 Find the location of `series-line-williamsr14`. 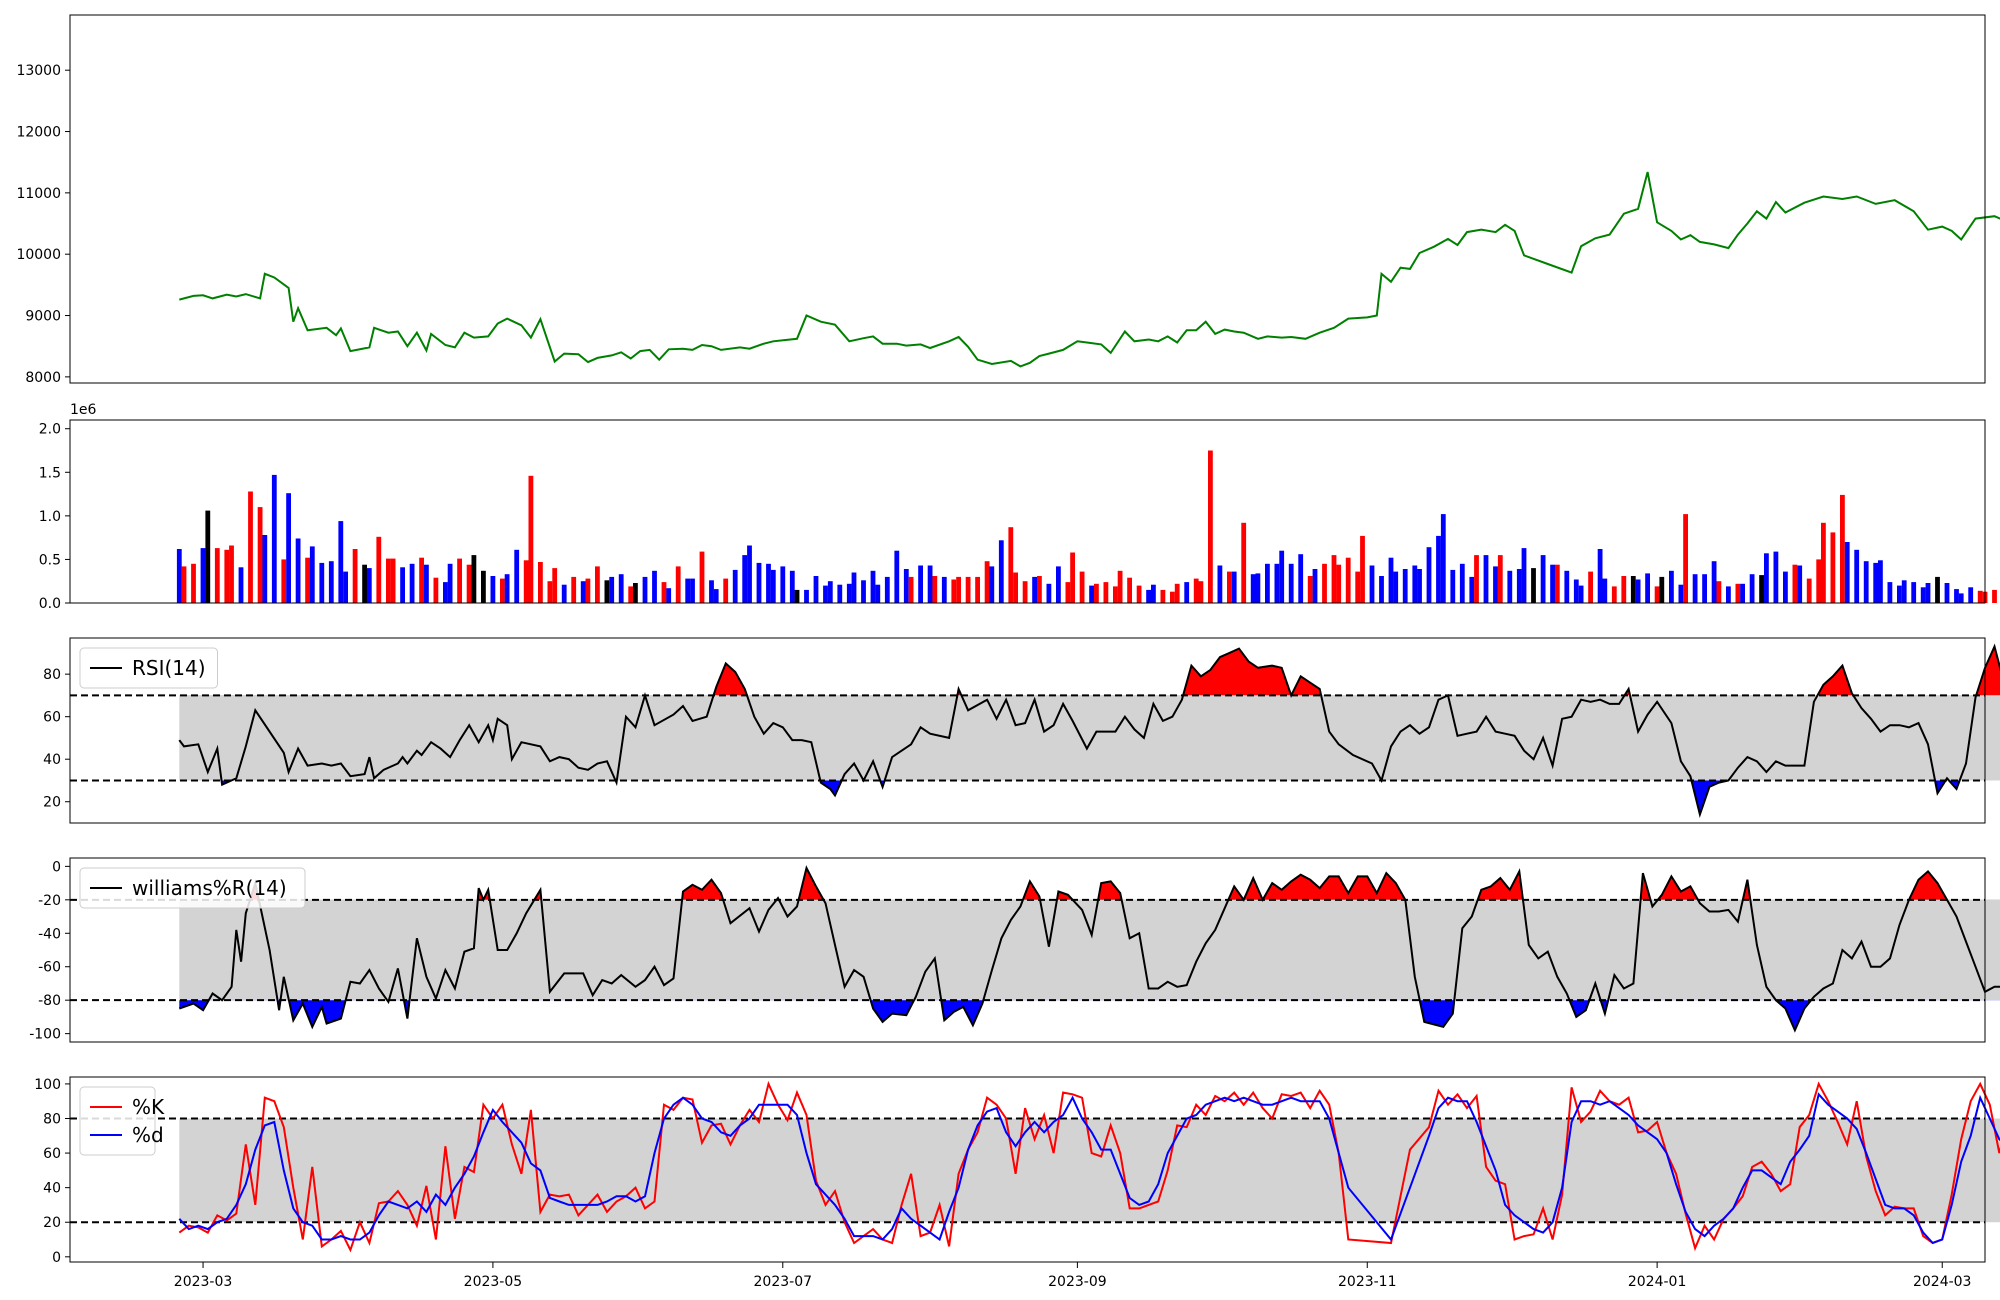

series-line-williamsr14 is located at coordinates (1089, 949).